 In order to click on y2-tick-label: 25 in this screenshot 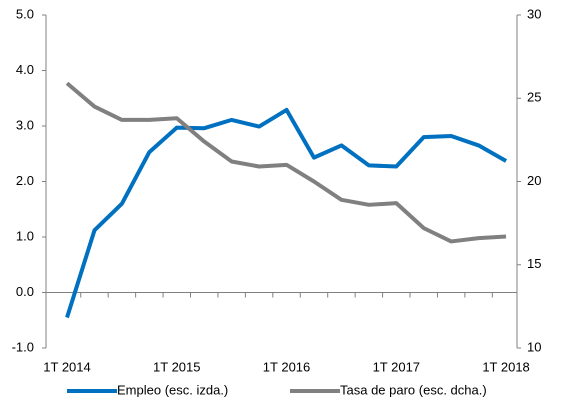, I will do `click(534, 97)`.